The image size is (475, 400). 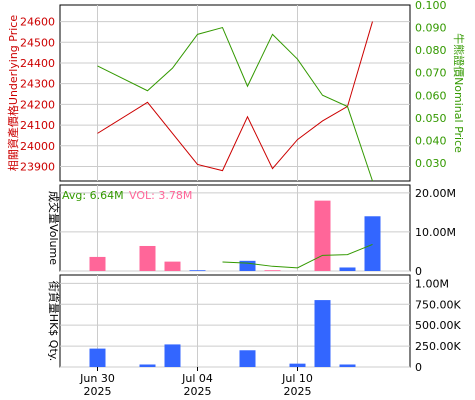 I want to click on left-tick-label: 24200, so click(x=37, y=104).